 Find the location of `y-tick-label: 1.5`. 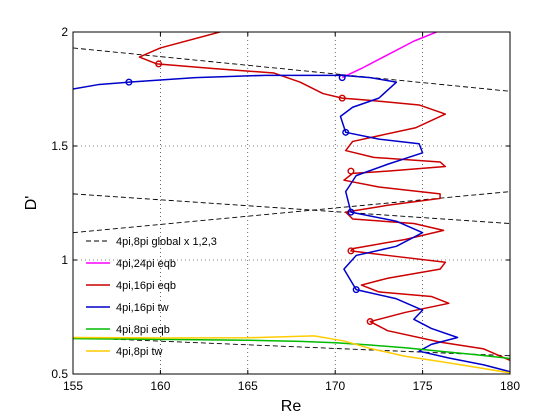

y-tick-label: 1.5 is located at coordinates (59, 146).